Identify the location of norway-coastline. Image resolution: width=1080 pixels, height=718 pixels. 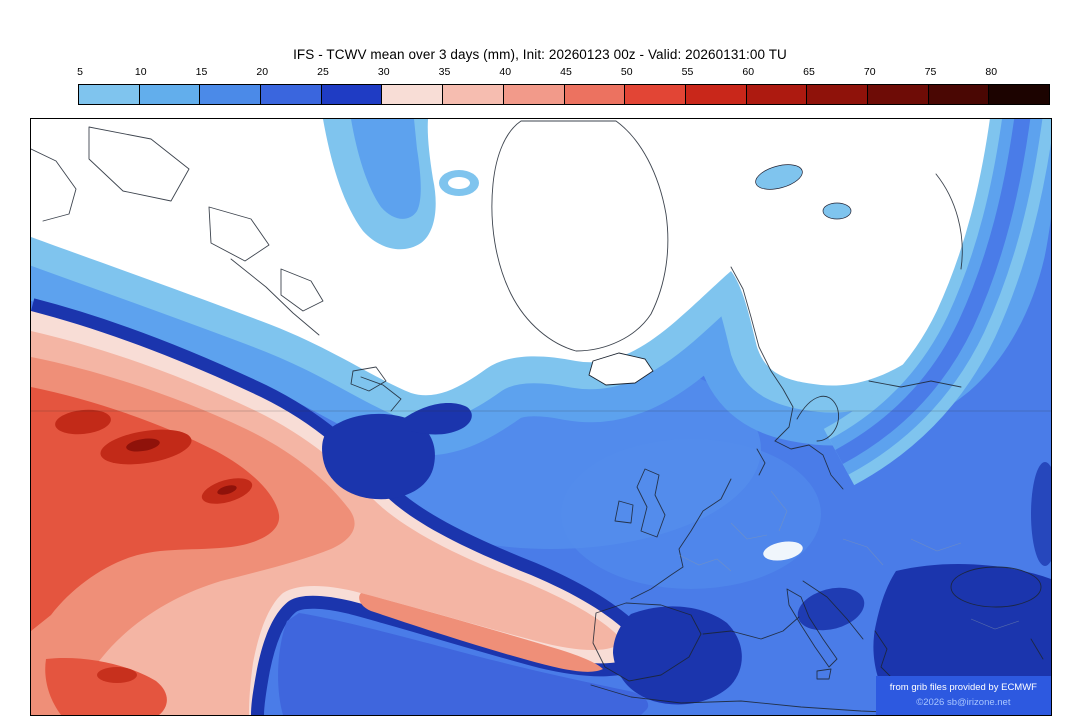
(762, 354).